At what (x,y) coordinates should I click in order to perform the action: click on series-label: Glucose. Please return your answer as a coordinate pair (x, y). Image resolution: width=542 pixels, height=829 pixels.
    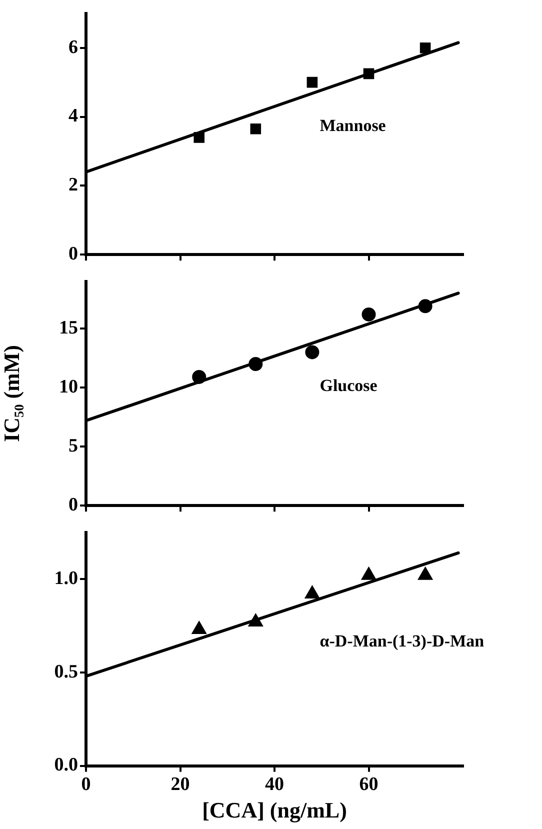
    Looking at the image, I should click on (349, 386).